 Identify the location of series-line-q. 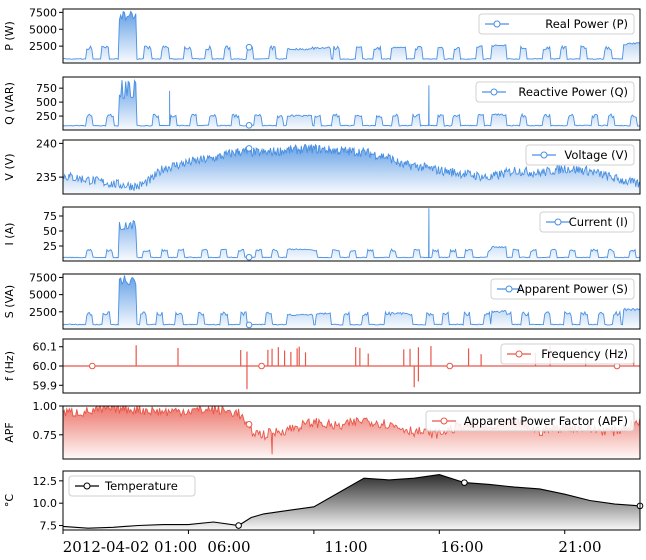
(351, 102).